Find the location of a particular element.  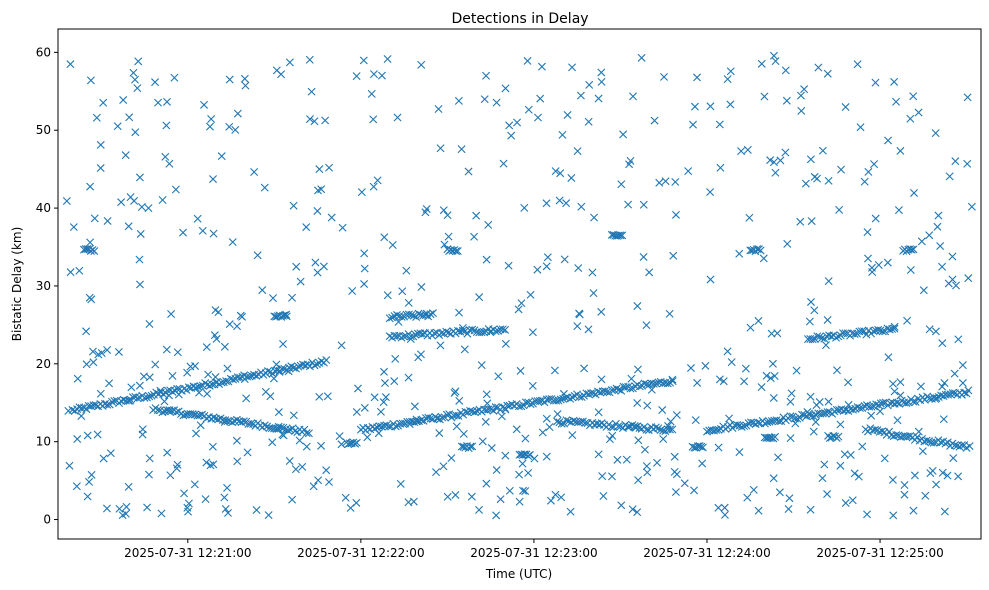

chart-title: Detections in Delay is located at coordinates (519, 19).